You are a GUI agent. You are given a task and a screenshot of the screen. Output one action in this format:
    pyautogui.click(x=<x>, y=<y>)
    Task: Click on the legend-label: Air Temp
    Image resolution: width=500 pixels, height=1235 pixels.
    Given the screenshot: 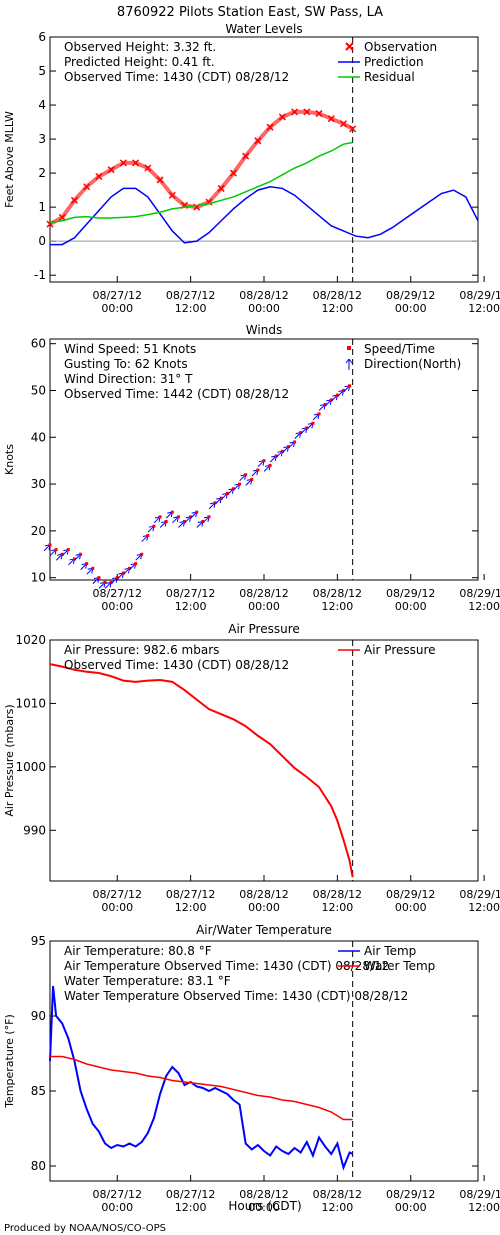 What is the action you would take?
    pyautogui.click(x=390, y=951)
    